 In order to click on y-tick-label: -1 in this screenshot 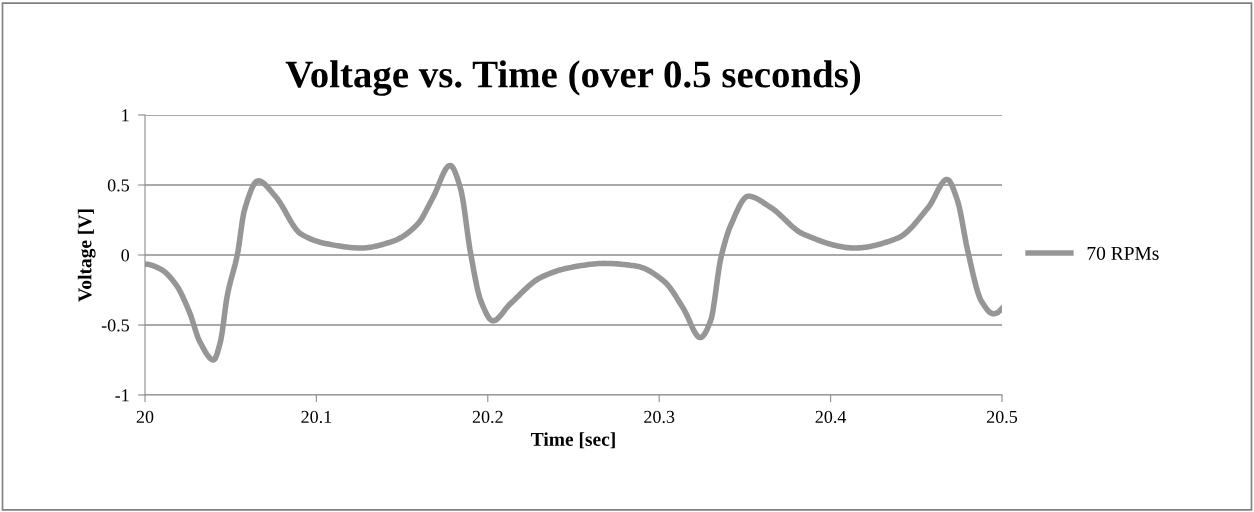, I will do `click(122, 395)`.